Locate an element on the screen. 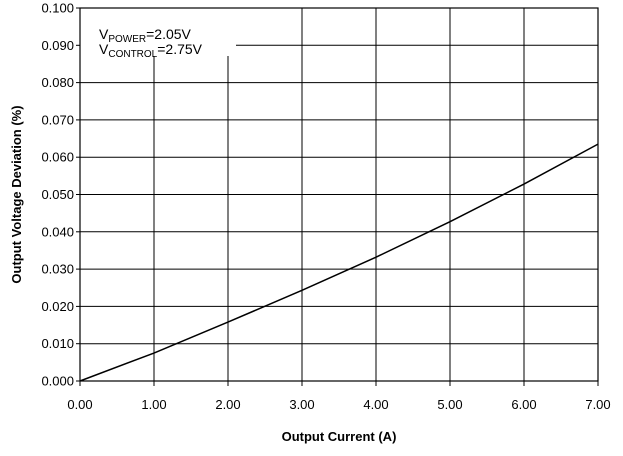 The image size is (623, 456). y-tick-label: 0.000 is located at coordinates (57, 381).